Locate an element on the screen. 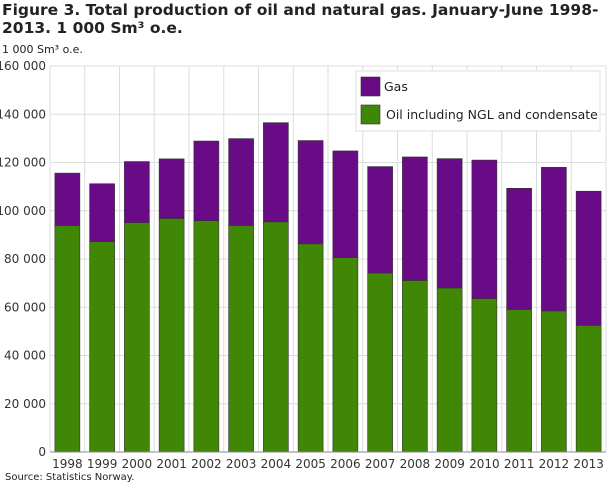 The height and width of the screenshot is (488, 610). y-tick-label: 80 000 is located at coordinates (25, 259).